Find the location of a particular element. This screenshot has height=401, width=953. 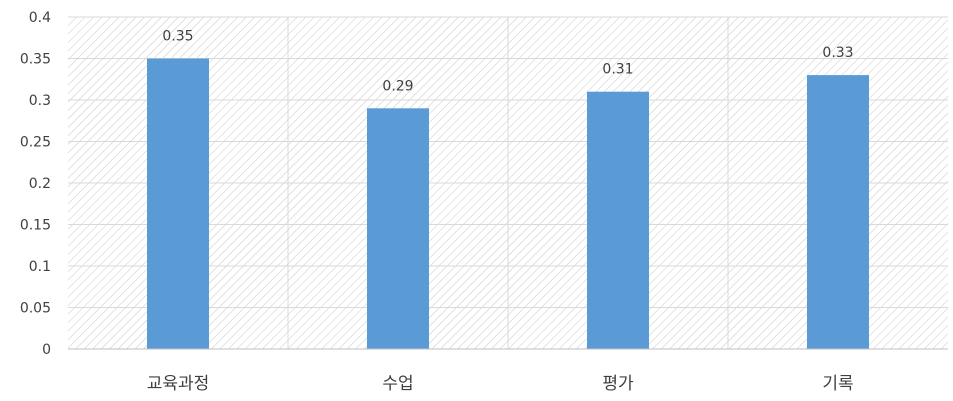

x-tick-label: 교육과정 is located at coordinates (178, 384).